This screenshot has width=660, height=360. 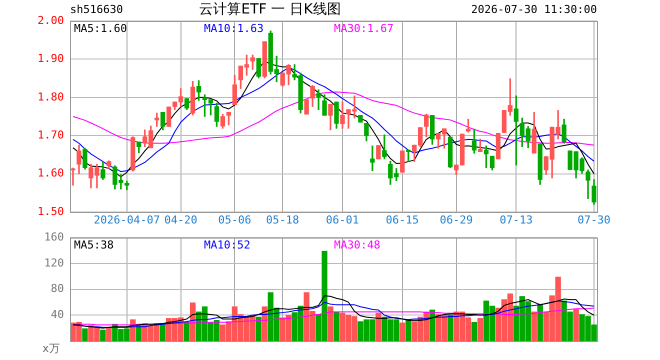 What do you see at coordinates (54, 237) in the screenshot?
I see `y-tick-label: 160` at bounding box center [54, 237].